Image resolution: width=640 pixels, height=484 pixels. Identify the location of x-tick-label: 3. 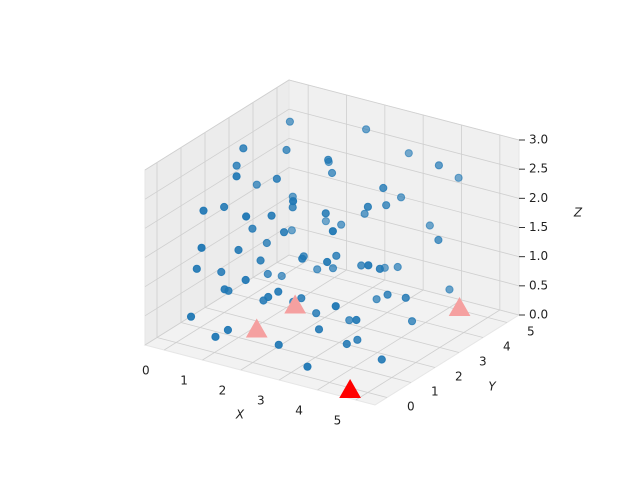
(261, 401).